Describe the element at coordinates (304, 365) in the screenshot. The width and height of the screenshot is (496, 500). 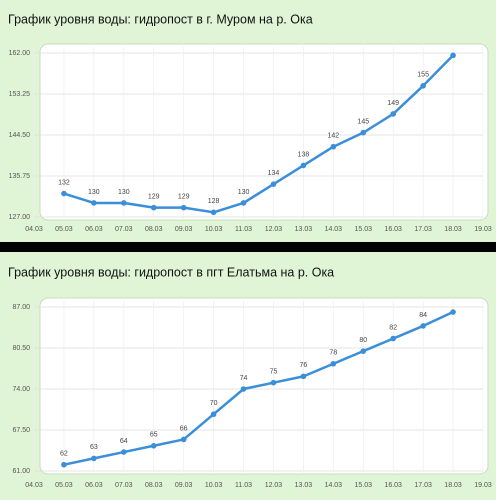
I see `value-label: 76` at that location.